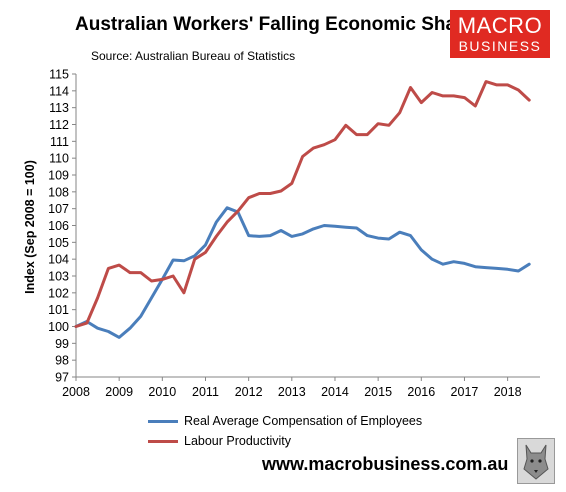 The image size is (566, 492). Describe the element at coordinates (58, 310) in the screenshot. I see `y-tick-label: 101` at that location.